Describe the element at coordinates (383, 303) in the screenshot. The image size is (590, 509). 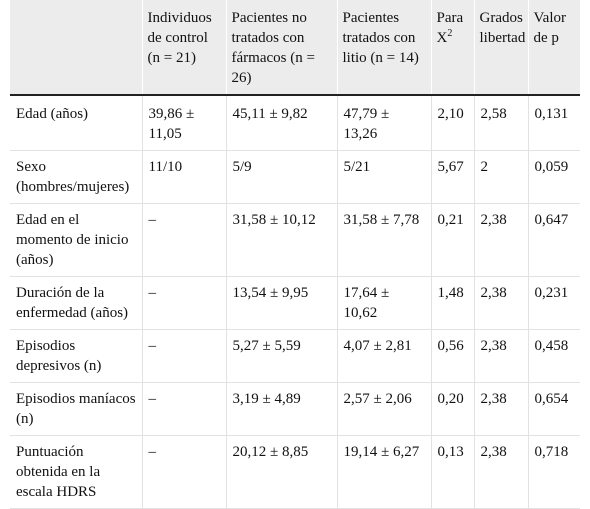
I see `table-cell: 17,64 ± 10,62` at that location.